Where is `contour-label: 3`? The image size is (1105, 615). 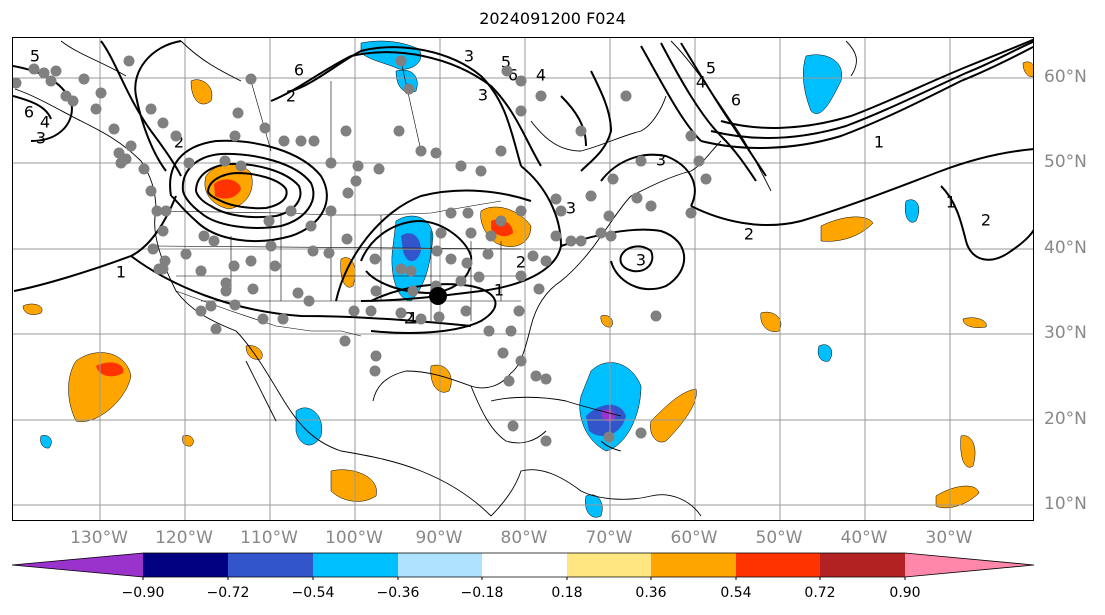 contour-label: 3 is located at coordinates (661, 160).